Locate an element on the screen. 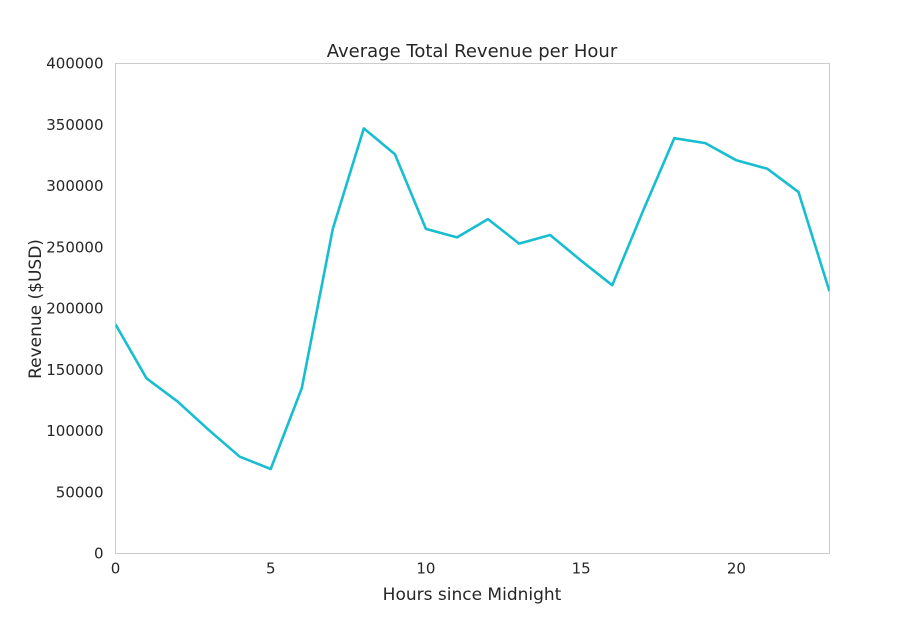 This screenshot has height=637, width=921. chart-title: Average Total Revenue per Hour is located at coordinates (472, 51).